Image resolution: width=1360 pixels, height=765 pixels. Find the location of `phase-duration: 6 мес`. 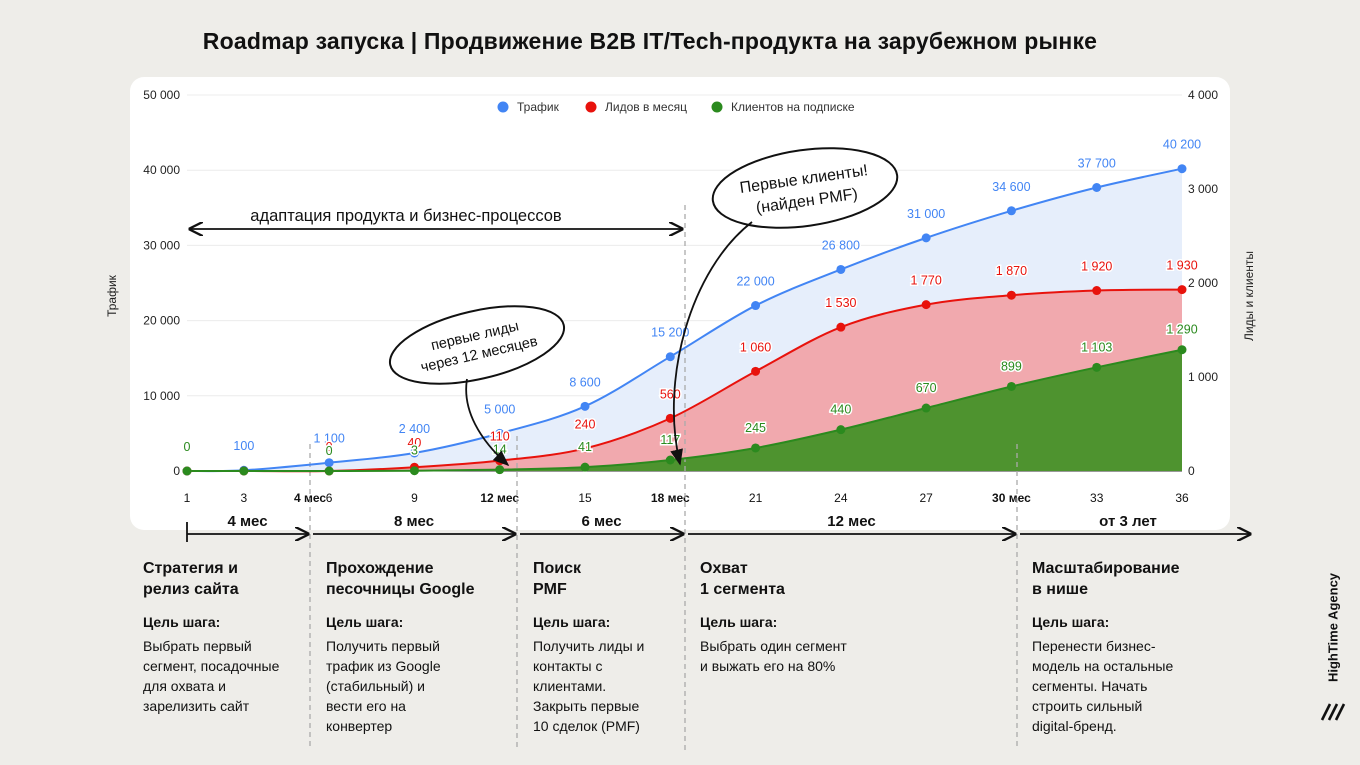

phase-duration: 6 мес is located at coordinates (601, 521).